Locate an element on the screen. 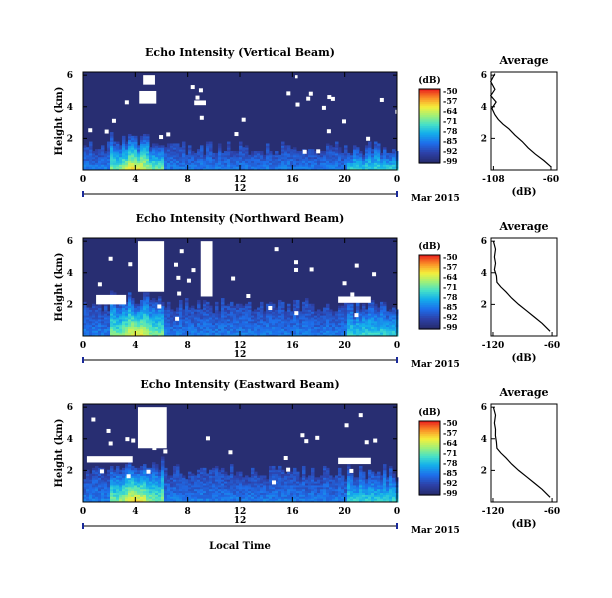 This screenshot has width=612, height=598. colorbar-tick-label: -71 is located at coordinates (450, 287).